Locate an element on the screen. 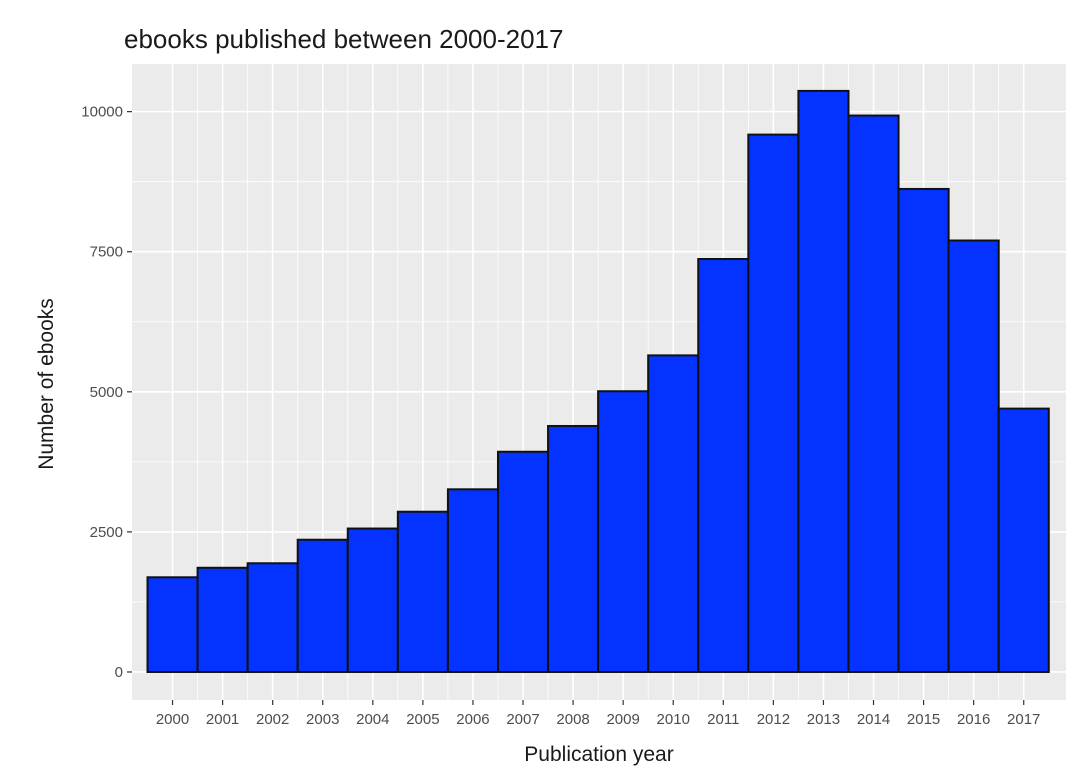 The height and width of the screenshot is (784, 1090). x-tick-label: 2000 is located at coordinates (172, 719).